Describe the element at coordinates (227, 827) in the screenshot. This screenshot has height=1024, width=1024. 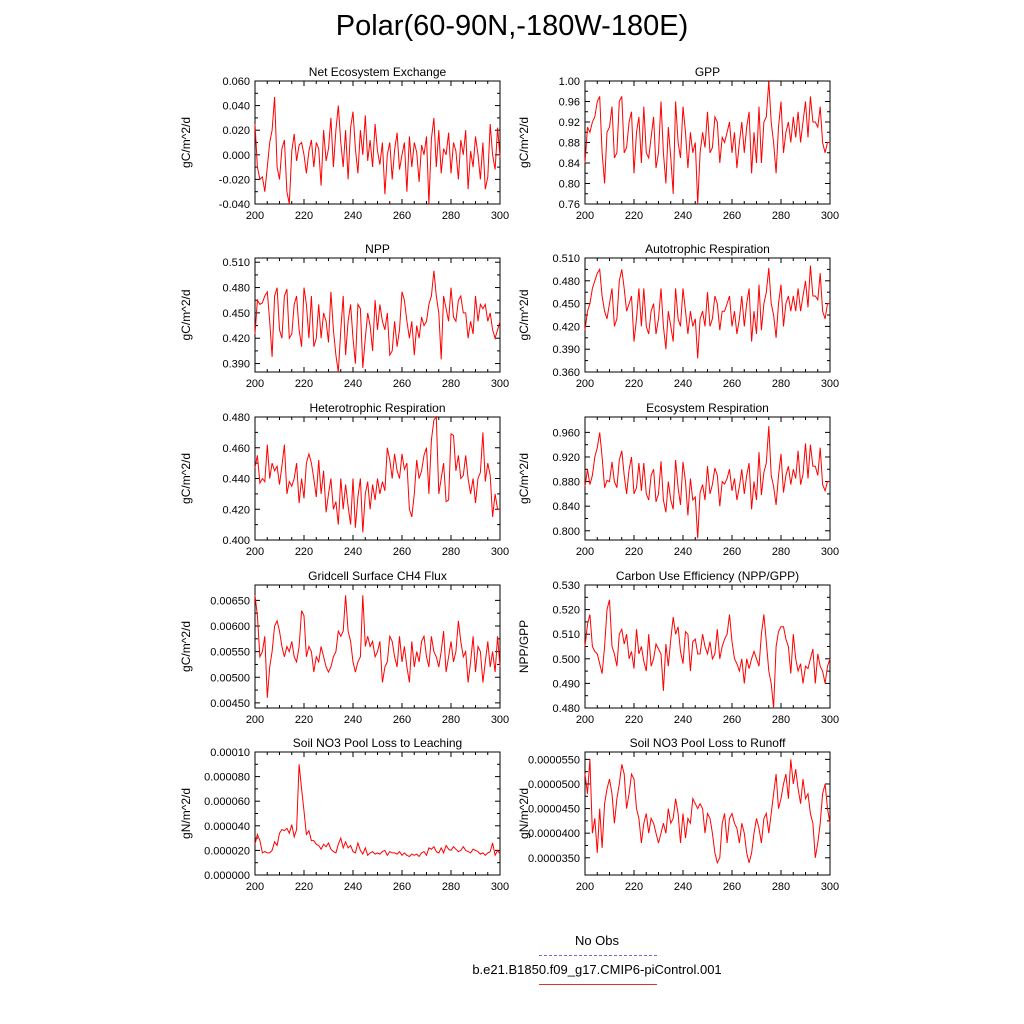
I see `y-tick-label: 0.000040` at that location.